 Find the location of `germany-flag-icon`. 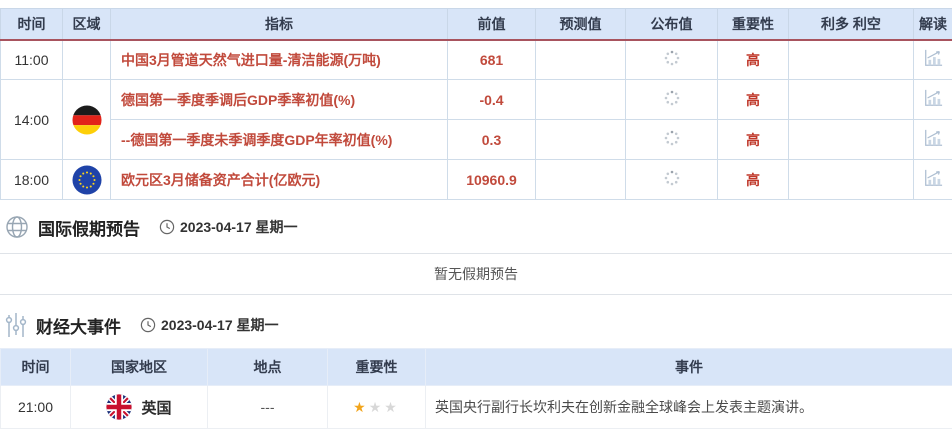

germany-flag-icon is located at coordinates (87, 120).